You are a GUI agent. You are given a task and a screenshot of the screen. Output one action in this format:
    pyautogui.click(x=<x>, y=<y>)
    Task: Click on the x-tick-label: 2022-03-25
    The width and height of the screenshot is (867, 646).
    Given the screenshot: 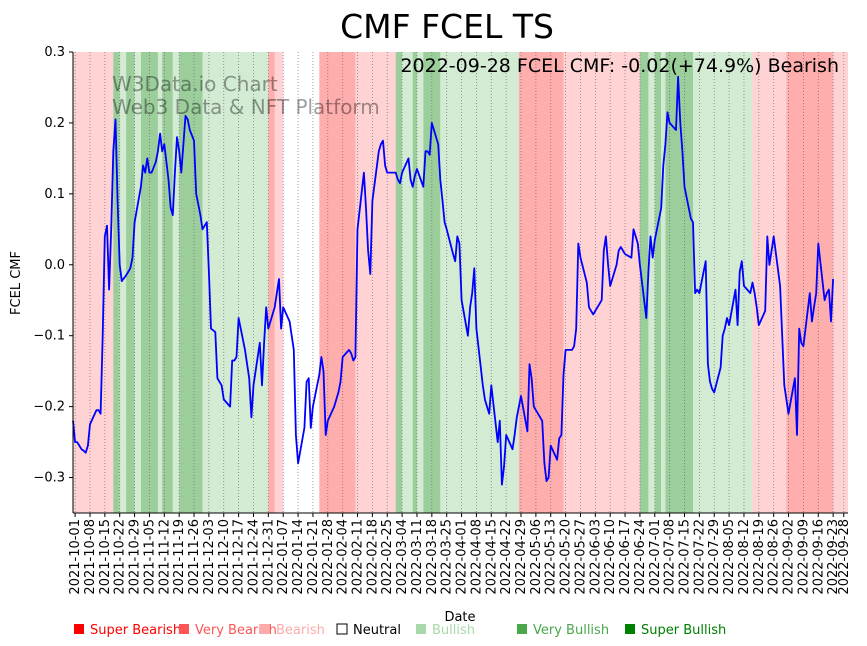 What is the action you would take?
    pyautogui.click(x=447, y=557)
    